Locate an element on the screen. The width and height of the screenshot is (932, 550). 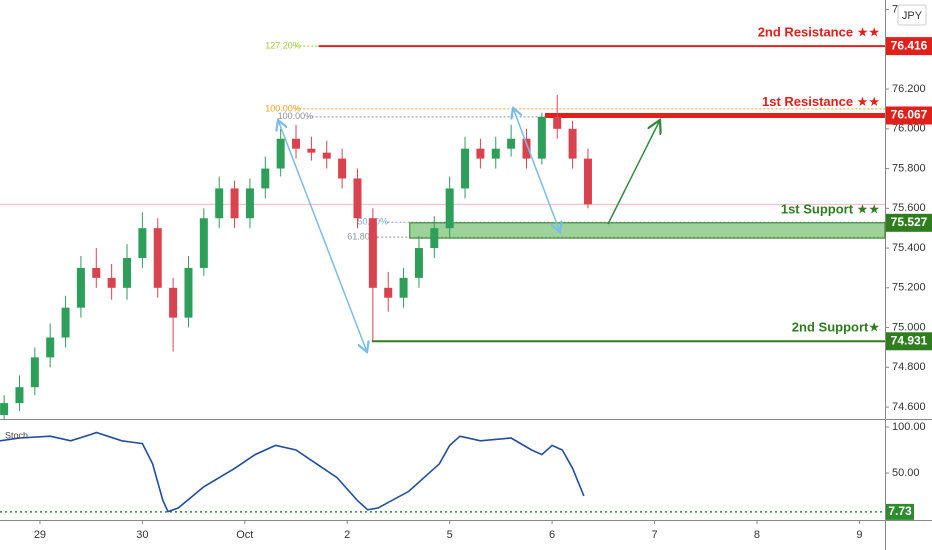
stoch-tag: 7.73 is located at coordinates (900, 511).